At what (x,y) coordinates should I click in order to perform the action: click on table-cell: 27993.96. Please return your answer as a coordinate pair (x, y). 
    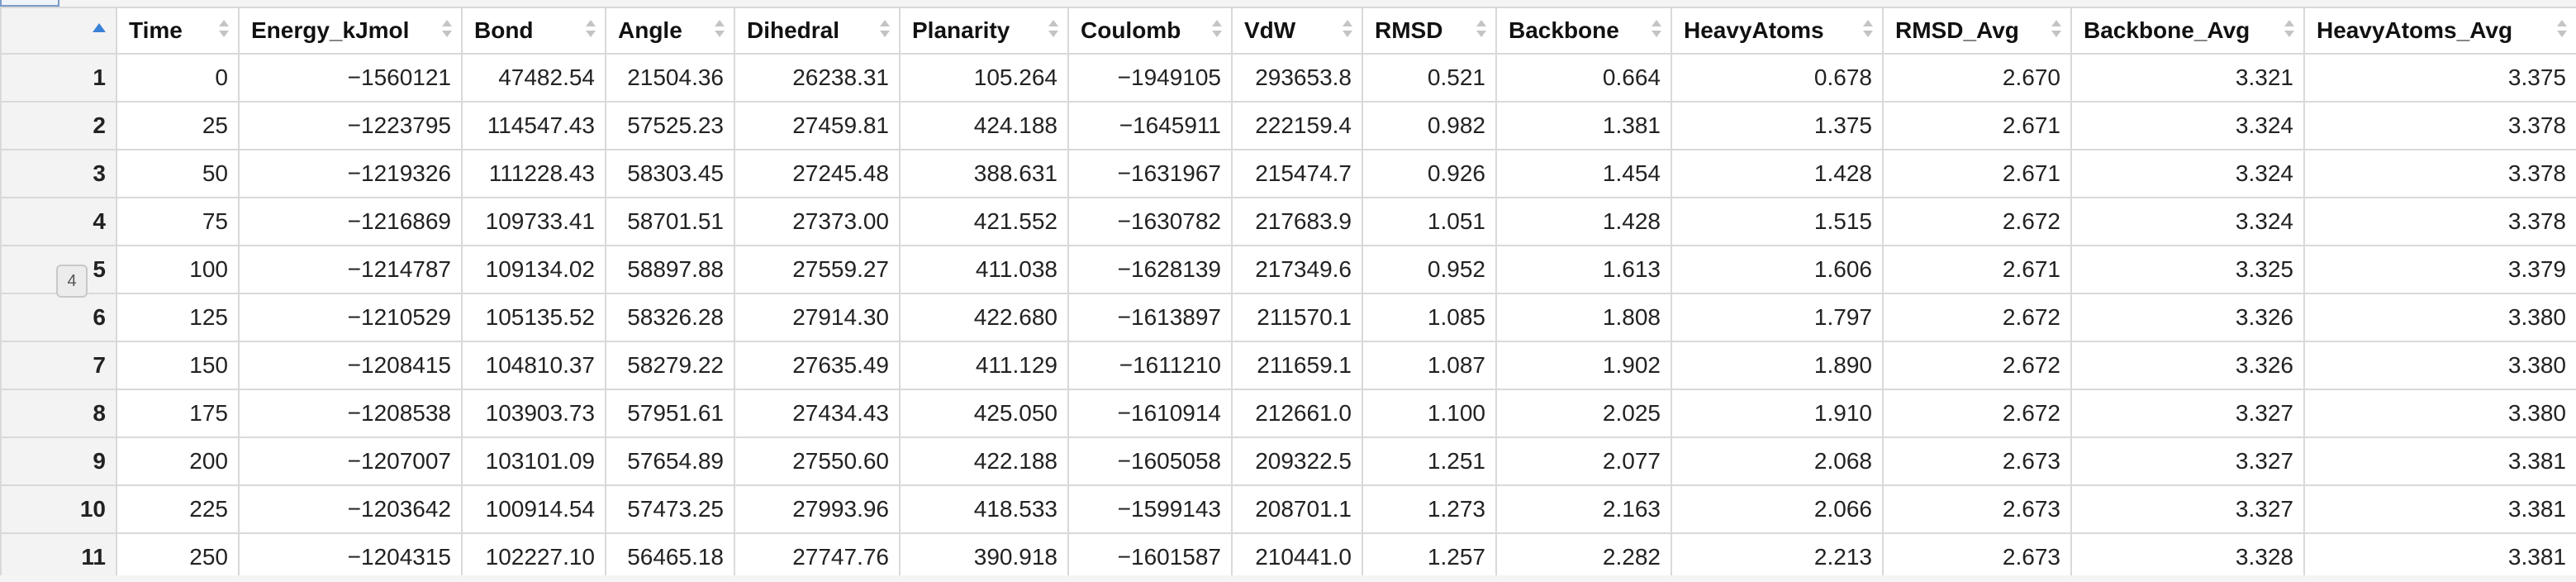
    Looking at the image, I should click on (817, 509).